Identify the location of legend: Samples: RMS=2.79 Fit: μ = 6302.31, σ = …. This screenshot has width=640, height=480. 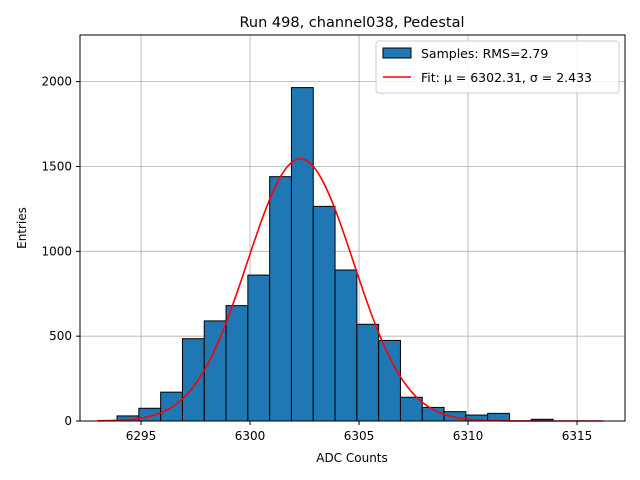
(497, 67).